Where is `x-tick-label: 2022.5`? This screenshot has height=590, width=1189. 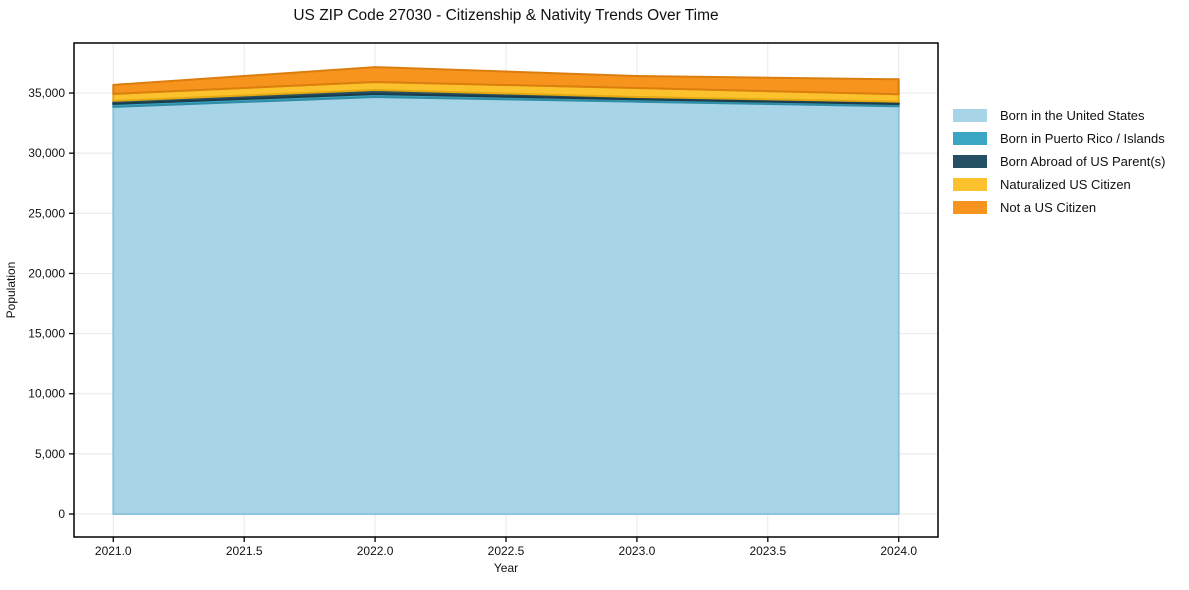 x-tick-label: 2022.5 is located at coordinates (506, 551).